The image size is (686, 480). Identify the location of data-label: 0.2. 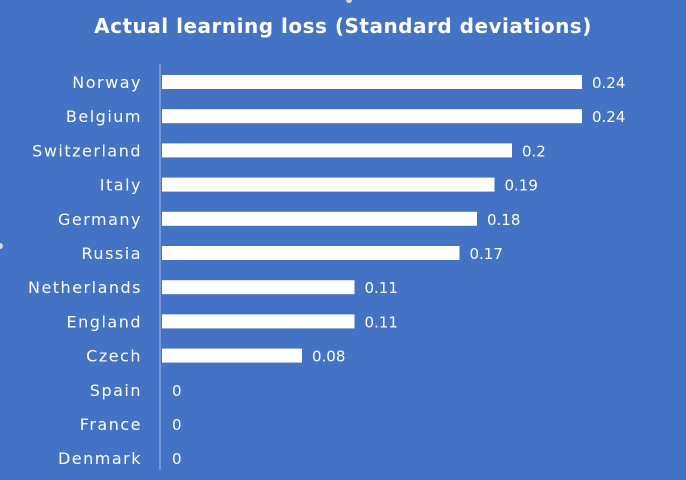
(534, 151).